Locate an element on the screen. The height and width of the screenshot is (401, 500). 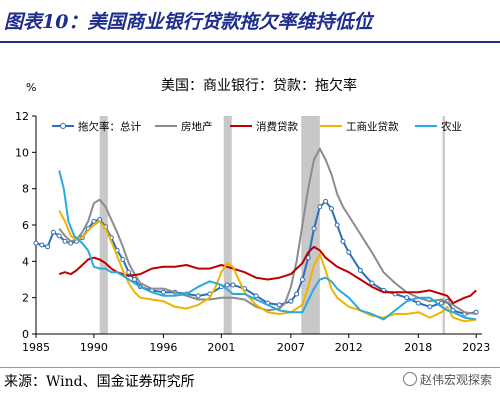
watermark: 赵伟宏观探索 is located at coordinates (447, 379).